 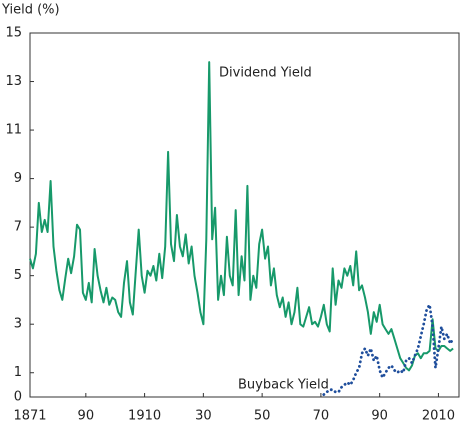 I want to click on y-tick-label: 0, so click(x=18, y=397).